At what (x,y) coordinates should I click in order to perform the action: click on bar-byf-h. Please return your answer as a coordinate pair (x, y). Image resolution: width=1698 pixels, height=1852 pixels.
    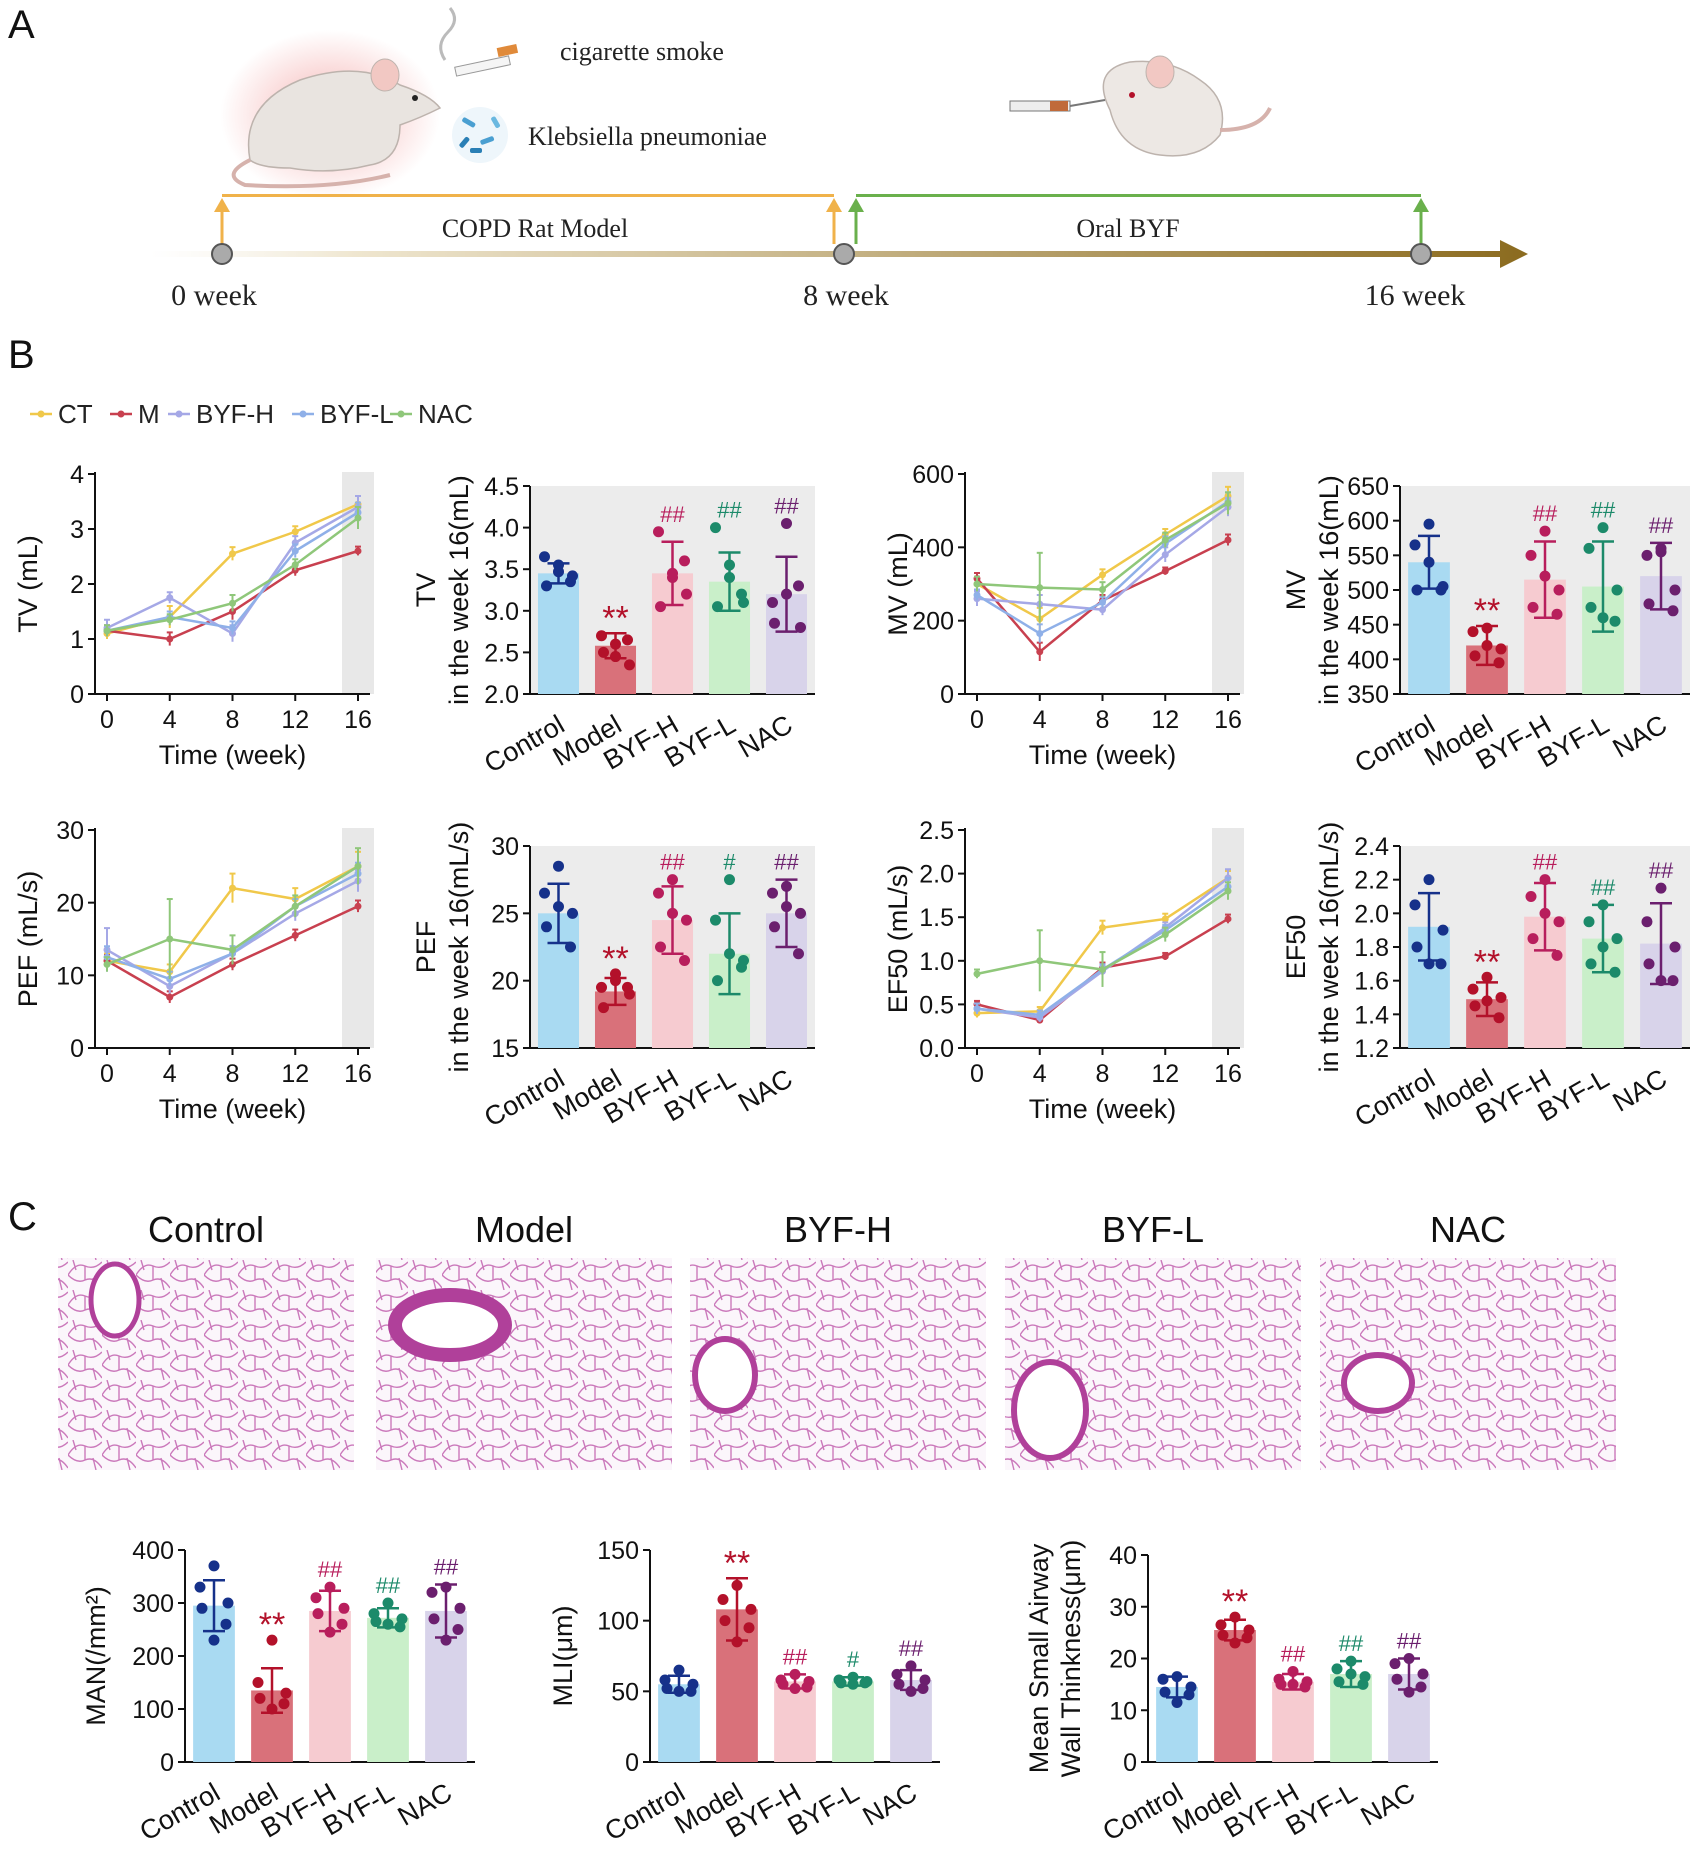
    Looking at the image, I should click on (1293, 1721).